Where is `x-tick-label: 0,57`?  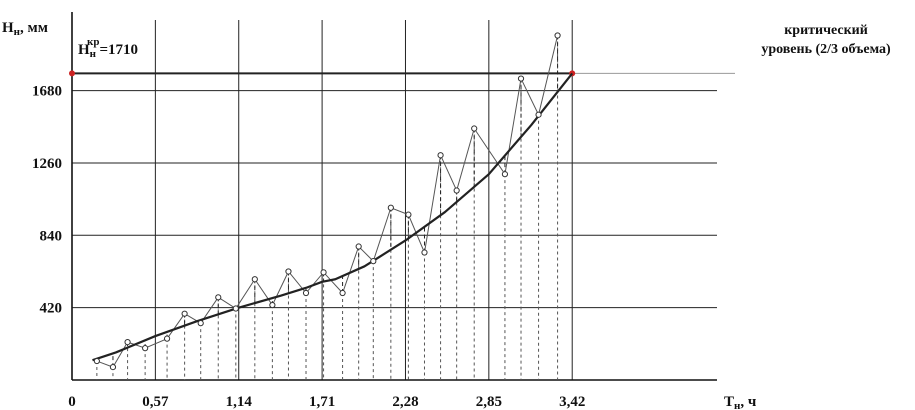
x-tick-label: 0,57 is located at coordinates (155, 402).